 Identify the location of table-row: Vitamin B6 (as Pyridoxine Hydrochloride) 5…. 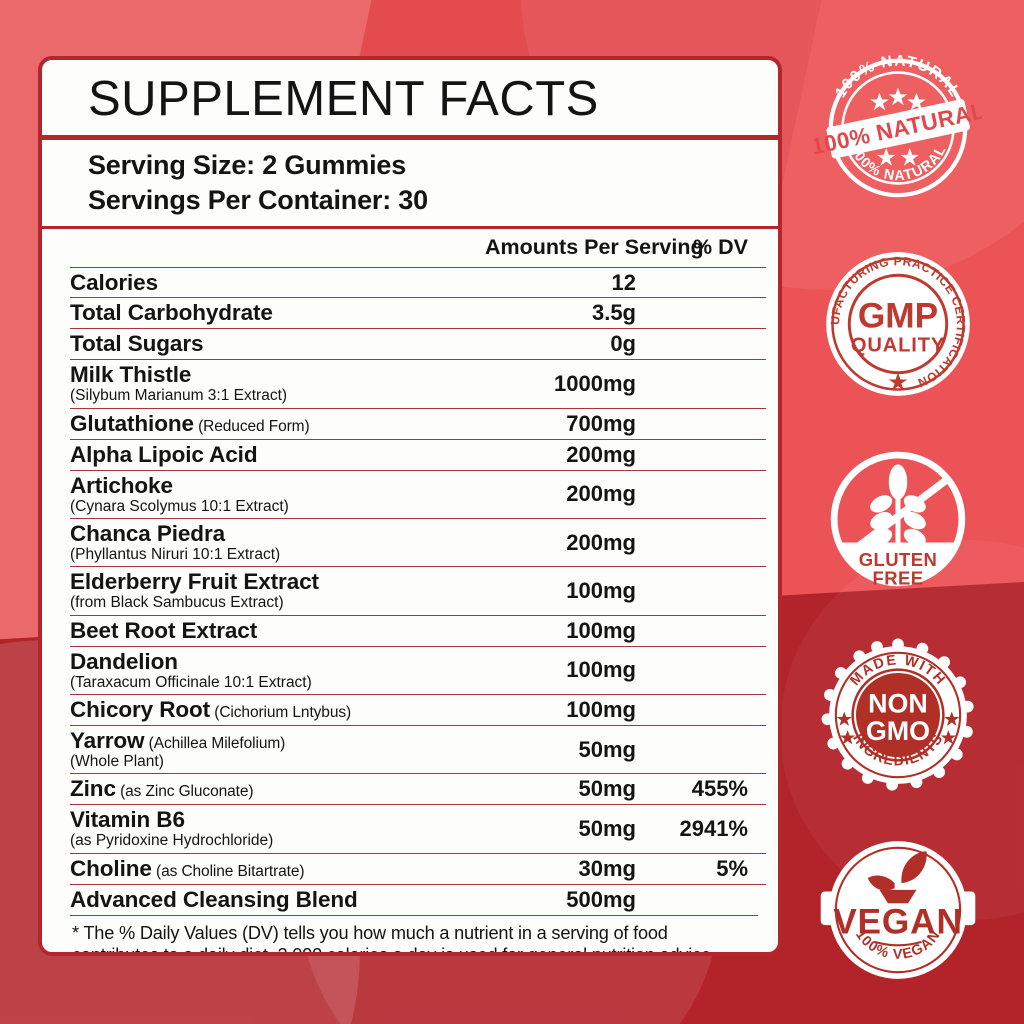
(418, 829).